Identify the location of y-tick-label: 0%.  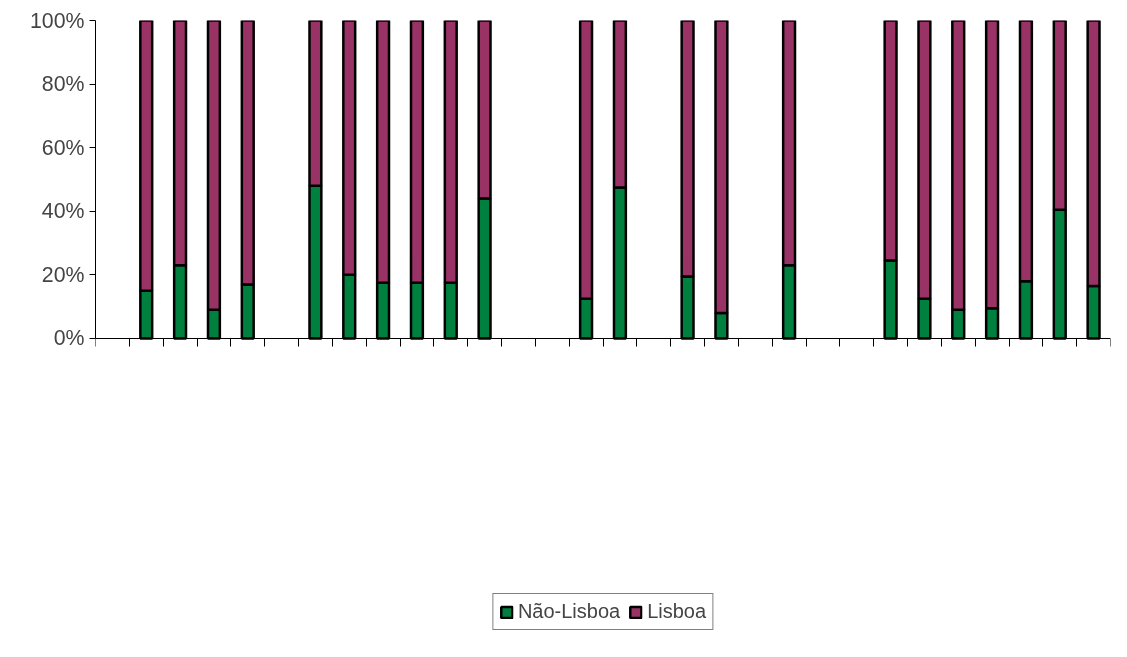
(69, 338).